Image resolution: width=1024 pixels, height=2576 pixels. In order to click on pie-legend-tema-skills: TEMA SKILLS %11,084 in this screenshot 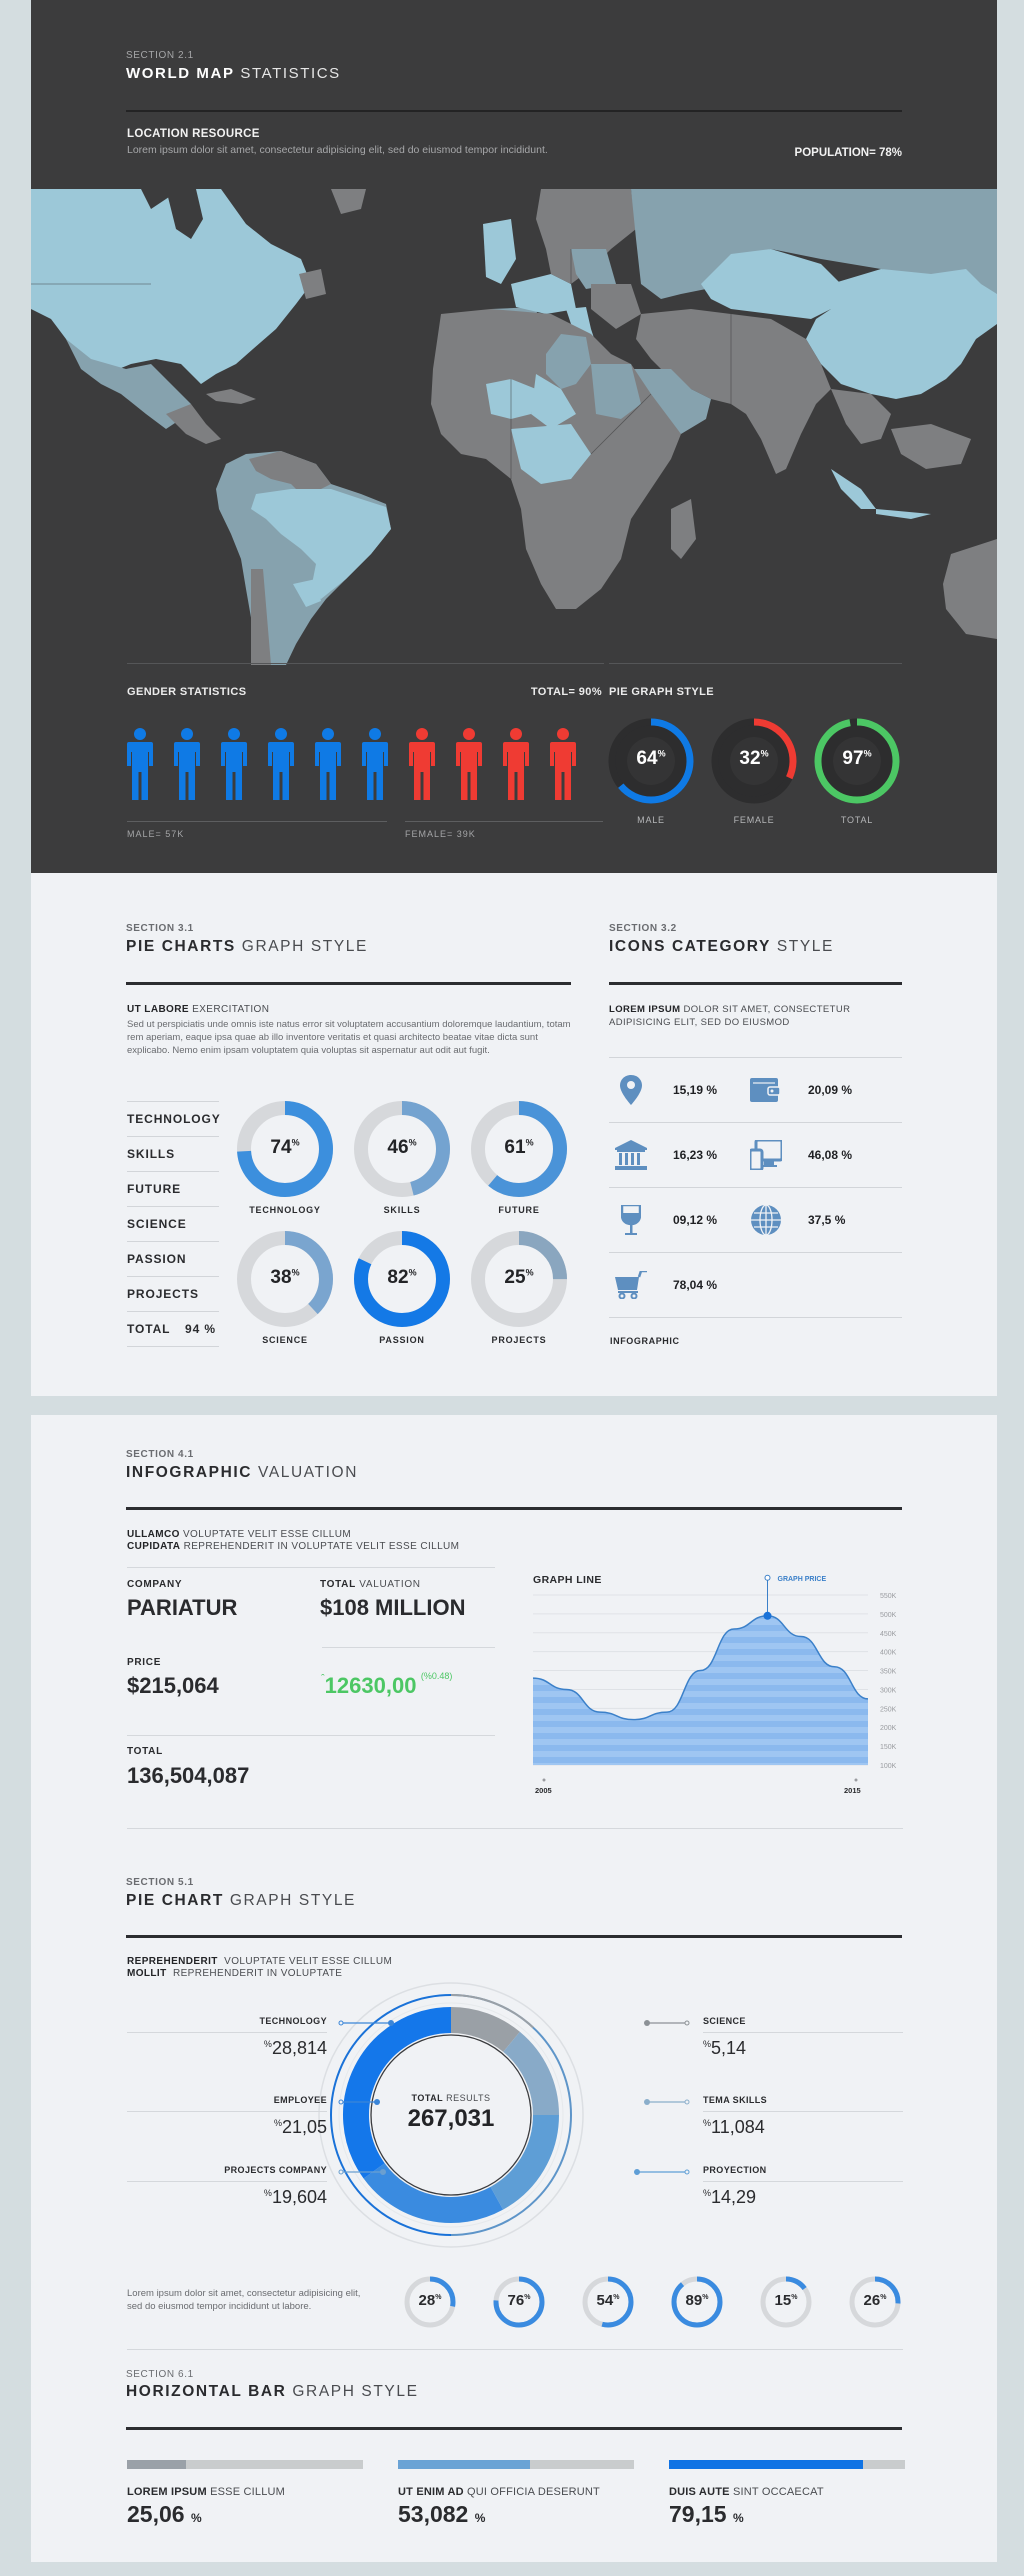, I will do `click(803, 2116)`.